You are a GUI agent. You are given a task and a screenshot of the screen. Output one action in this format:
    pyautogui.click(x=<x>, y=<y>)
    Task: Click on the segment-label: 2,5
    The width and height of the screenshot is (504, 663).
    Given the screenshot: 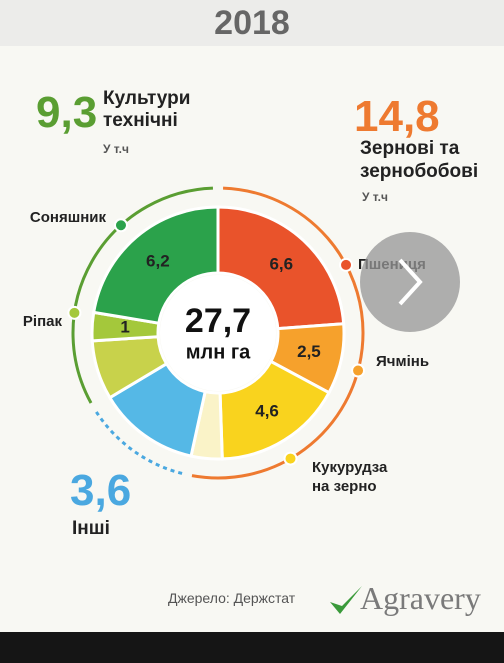 What is the action you would take?
    pyautogui.click(x=309, y=351)
    